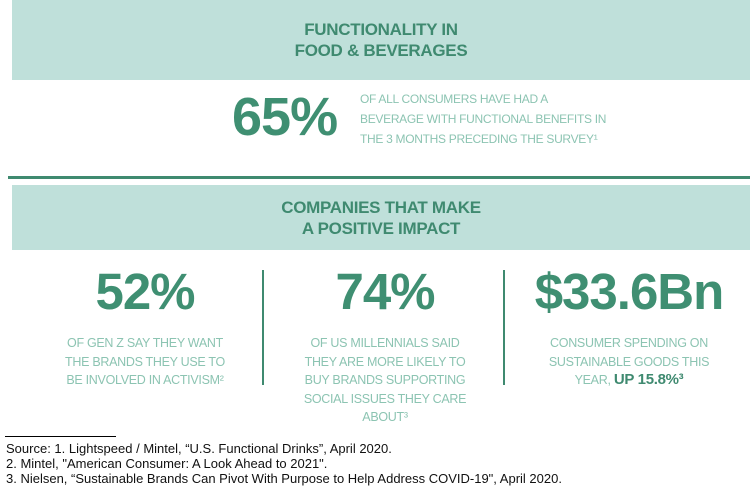  What do you see at coordinates (385, 417) in the screenshot?
I see `desc-line: ABOUT³` at bounding box center [385, 417].